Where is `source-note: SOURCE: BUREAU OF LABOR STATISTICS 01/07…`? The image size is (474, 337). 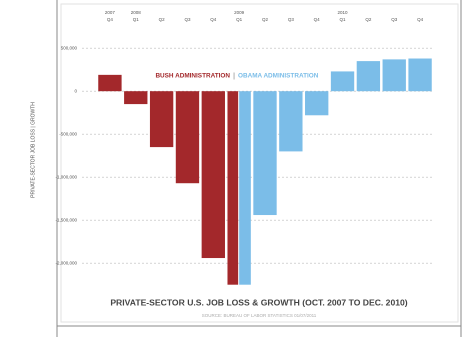 source-note: SOURCE: BUREAU OF LABOR STATISTICS 01/07… is located at coordinates (259, 315).